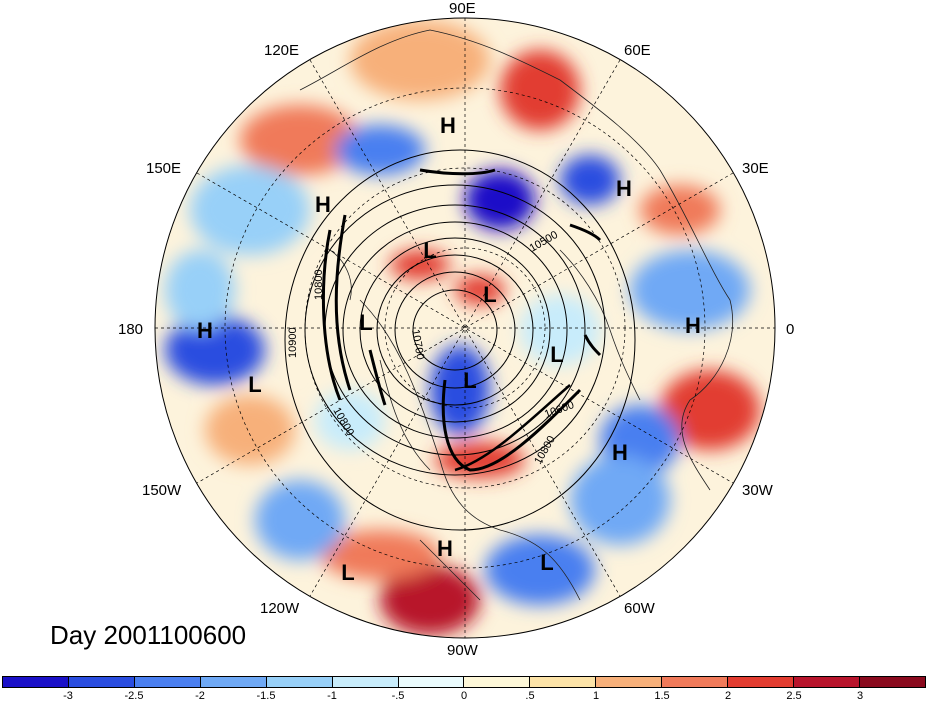 This screenshot has height=702, width=928. I want to click on colorbar-tick-label: 3, so click(860, 696).